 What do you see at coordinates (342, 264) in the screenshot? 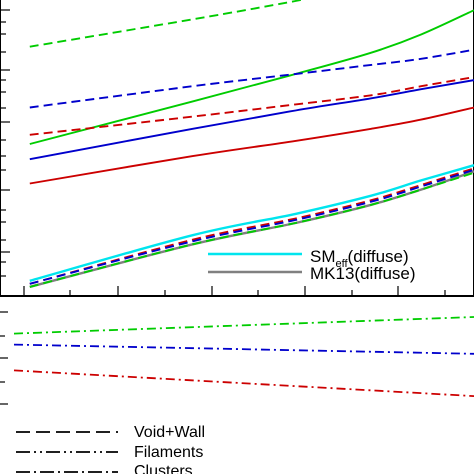
I see `legend-label-sm-eff-sub: eff` at bounding box center [342, 264].